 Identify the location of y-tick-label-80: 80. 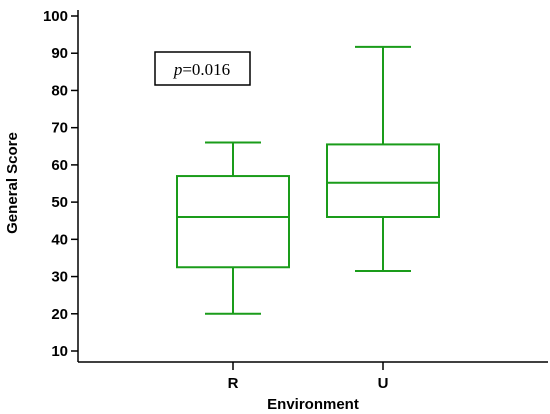
(59, 90).